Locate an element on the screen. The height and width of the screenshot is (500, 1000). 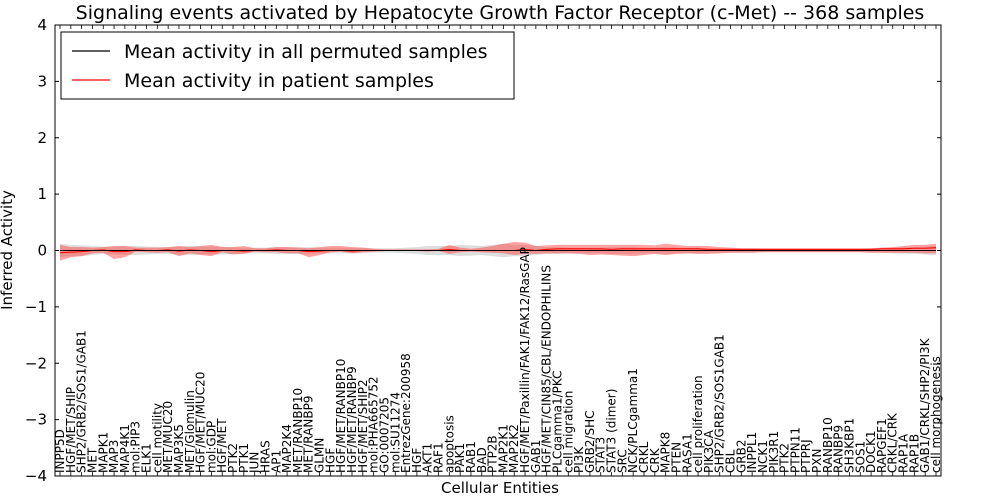
category-label: HGF/MET is located at coordinates (222, 445).